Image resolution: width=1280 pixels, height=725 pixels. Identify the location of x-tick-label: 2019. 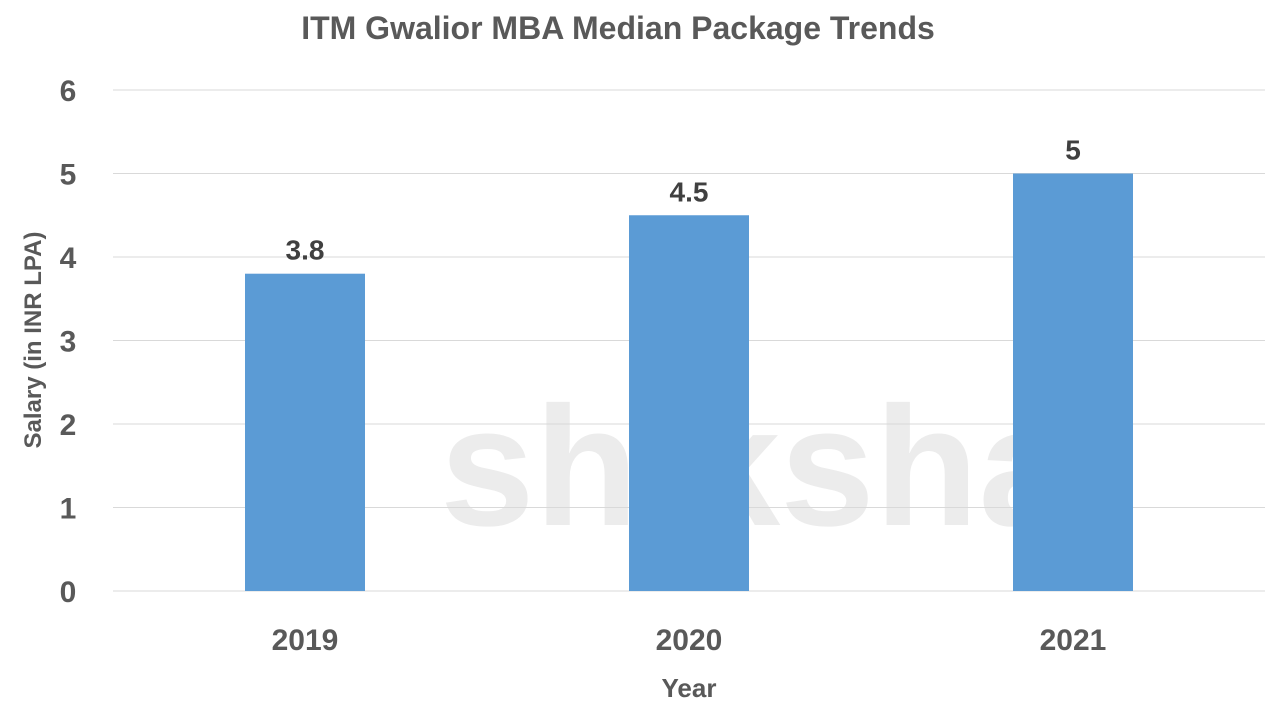
(305, 640).